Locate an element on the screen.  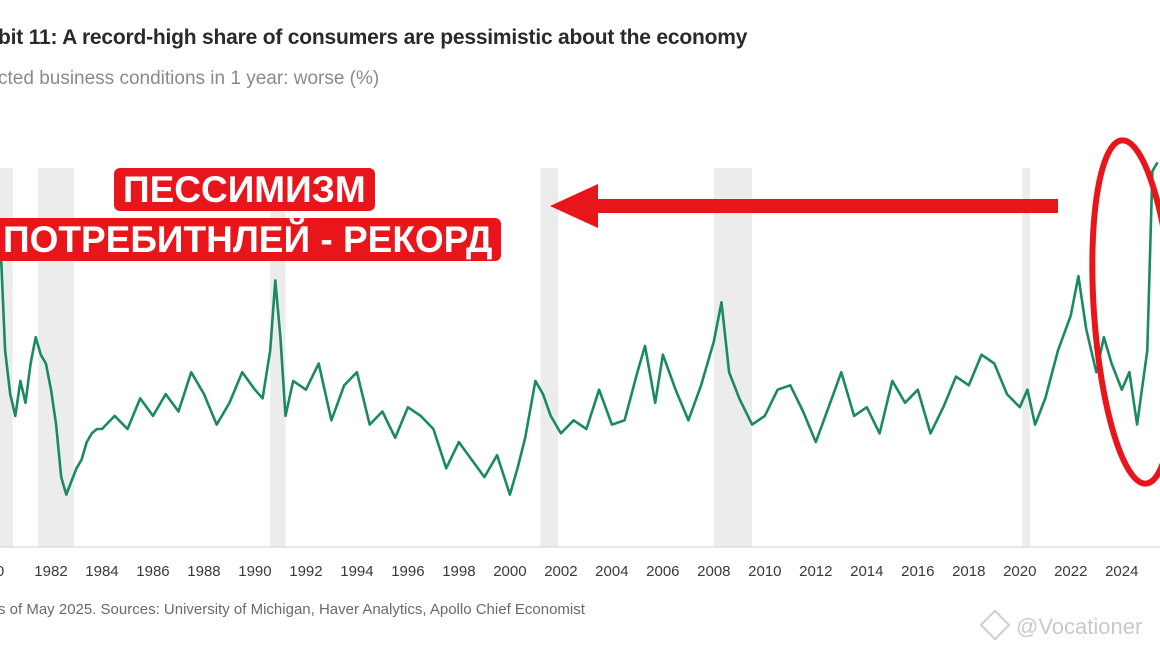
x-tick-label: 1998 is located at coordinates (458, 571).